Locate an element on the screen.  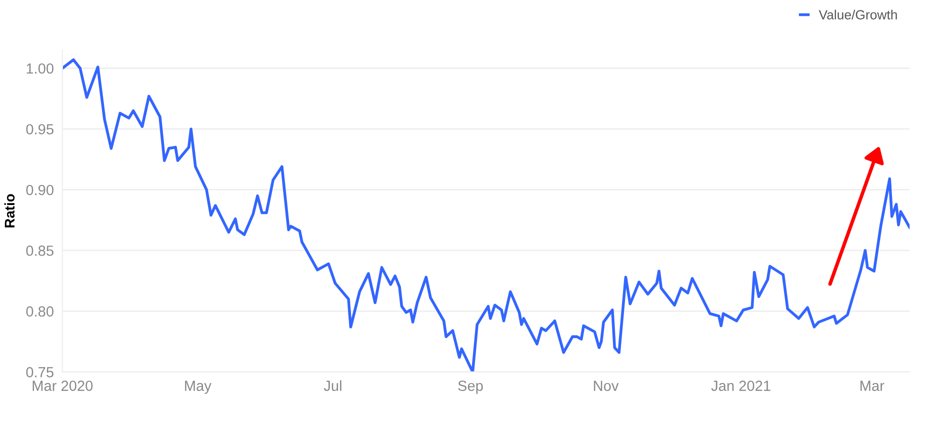
x-tick-label: Jan 2021 is located at coordinates (740, 385).